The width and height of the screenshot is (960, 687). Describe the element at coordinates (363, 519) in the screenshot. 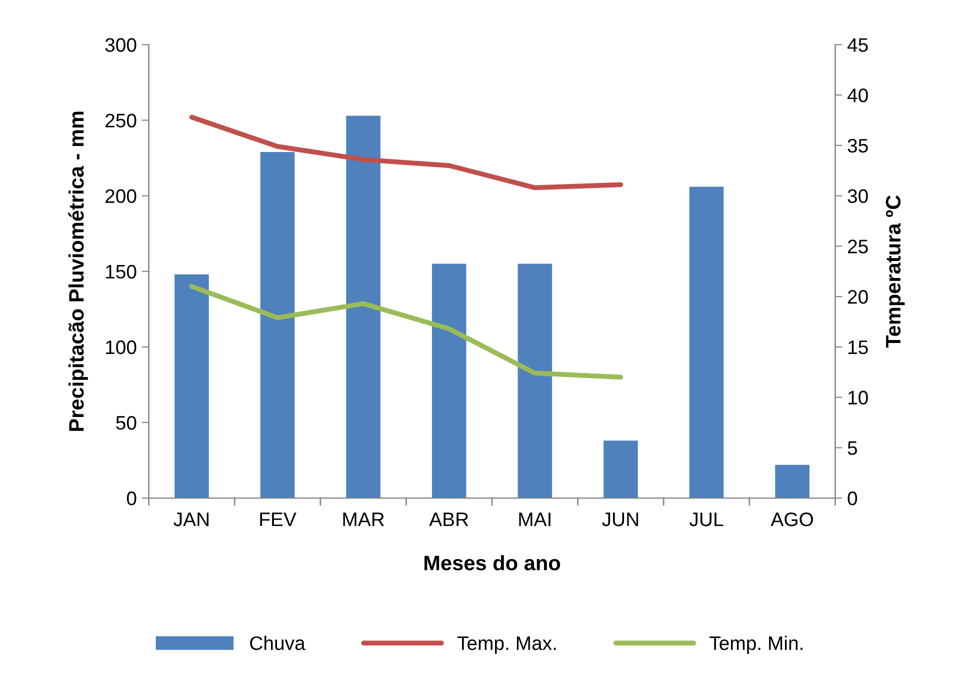

I see `x-tick-label: MAR` at that location.